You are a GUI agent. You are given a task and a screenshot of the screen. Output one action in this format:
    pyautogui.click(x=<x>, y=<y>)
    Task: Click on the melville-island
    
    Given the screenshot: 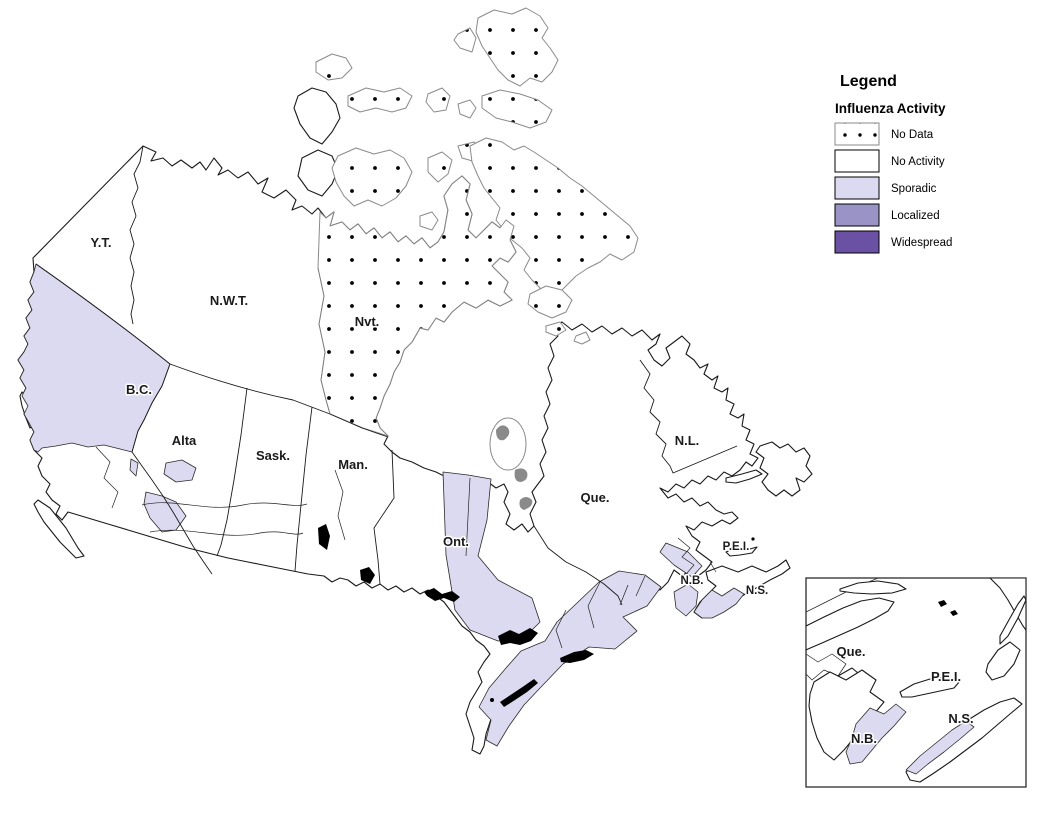 What is the action you would take?
    pyautogui.click(x=380, y=100)
    